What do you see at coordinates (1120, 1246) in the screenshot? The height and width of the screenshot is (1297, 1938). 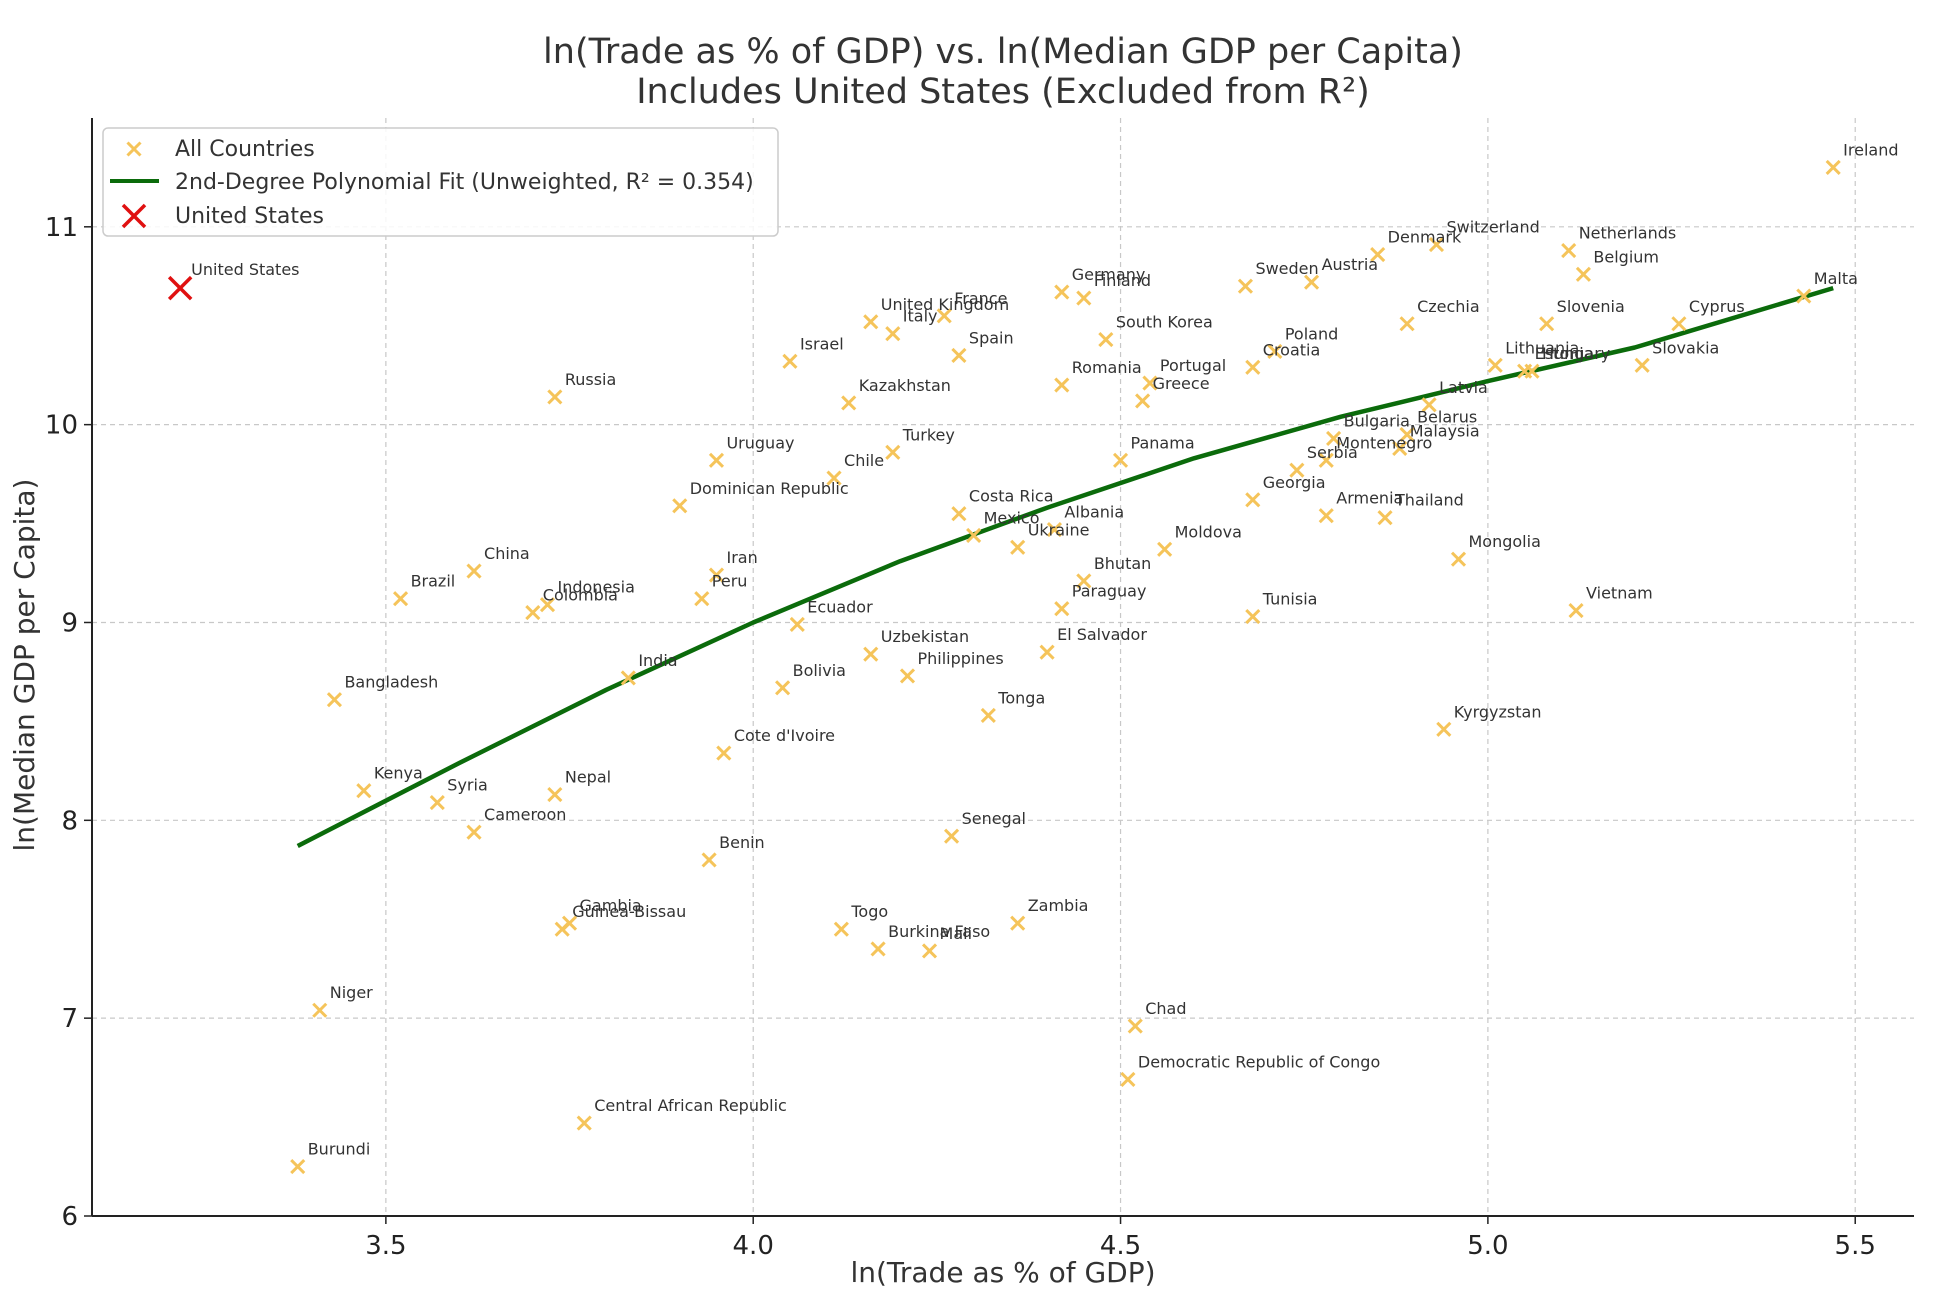 I see `x-tick-label-4-5: 4.5` at bounding box center [1120, 1246].